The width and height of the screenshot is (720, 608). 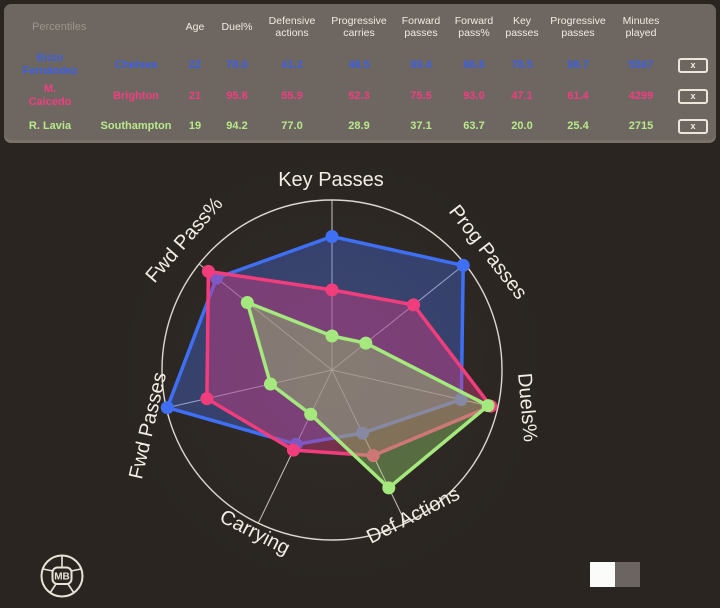 I want to click on stat-value: 28.9, so click(x=359, y=125).